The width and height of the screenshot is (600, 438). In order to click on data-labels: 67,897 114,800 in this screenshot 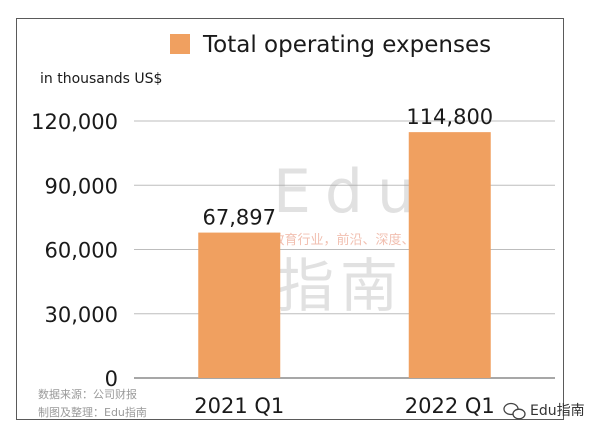, I will do `click(348, 167)`.